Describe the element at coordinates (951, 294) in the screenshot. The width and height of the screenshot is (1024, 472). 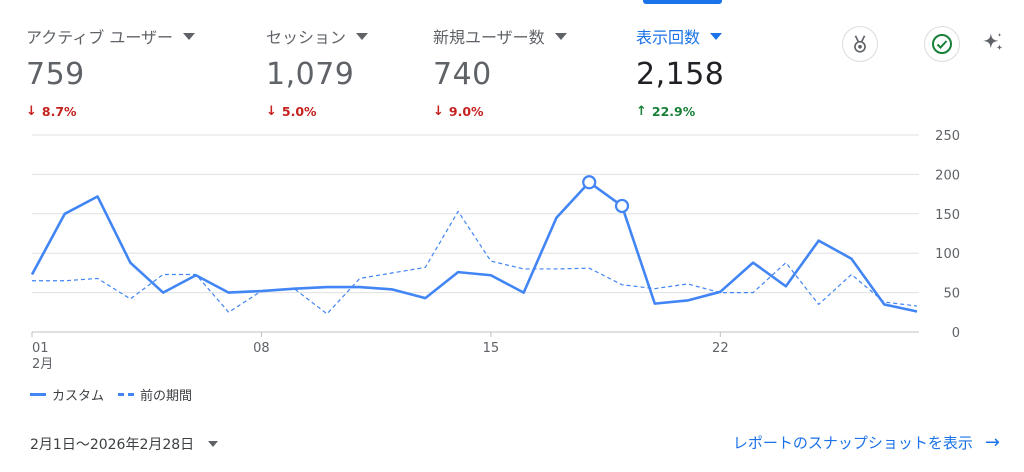
I see `y-tick-label: 50` at that location.